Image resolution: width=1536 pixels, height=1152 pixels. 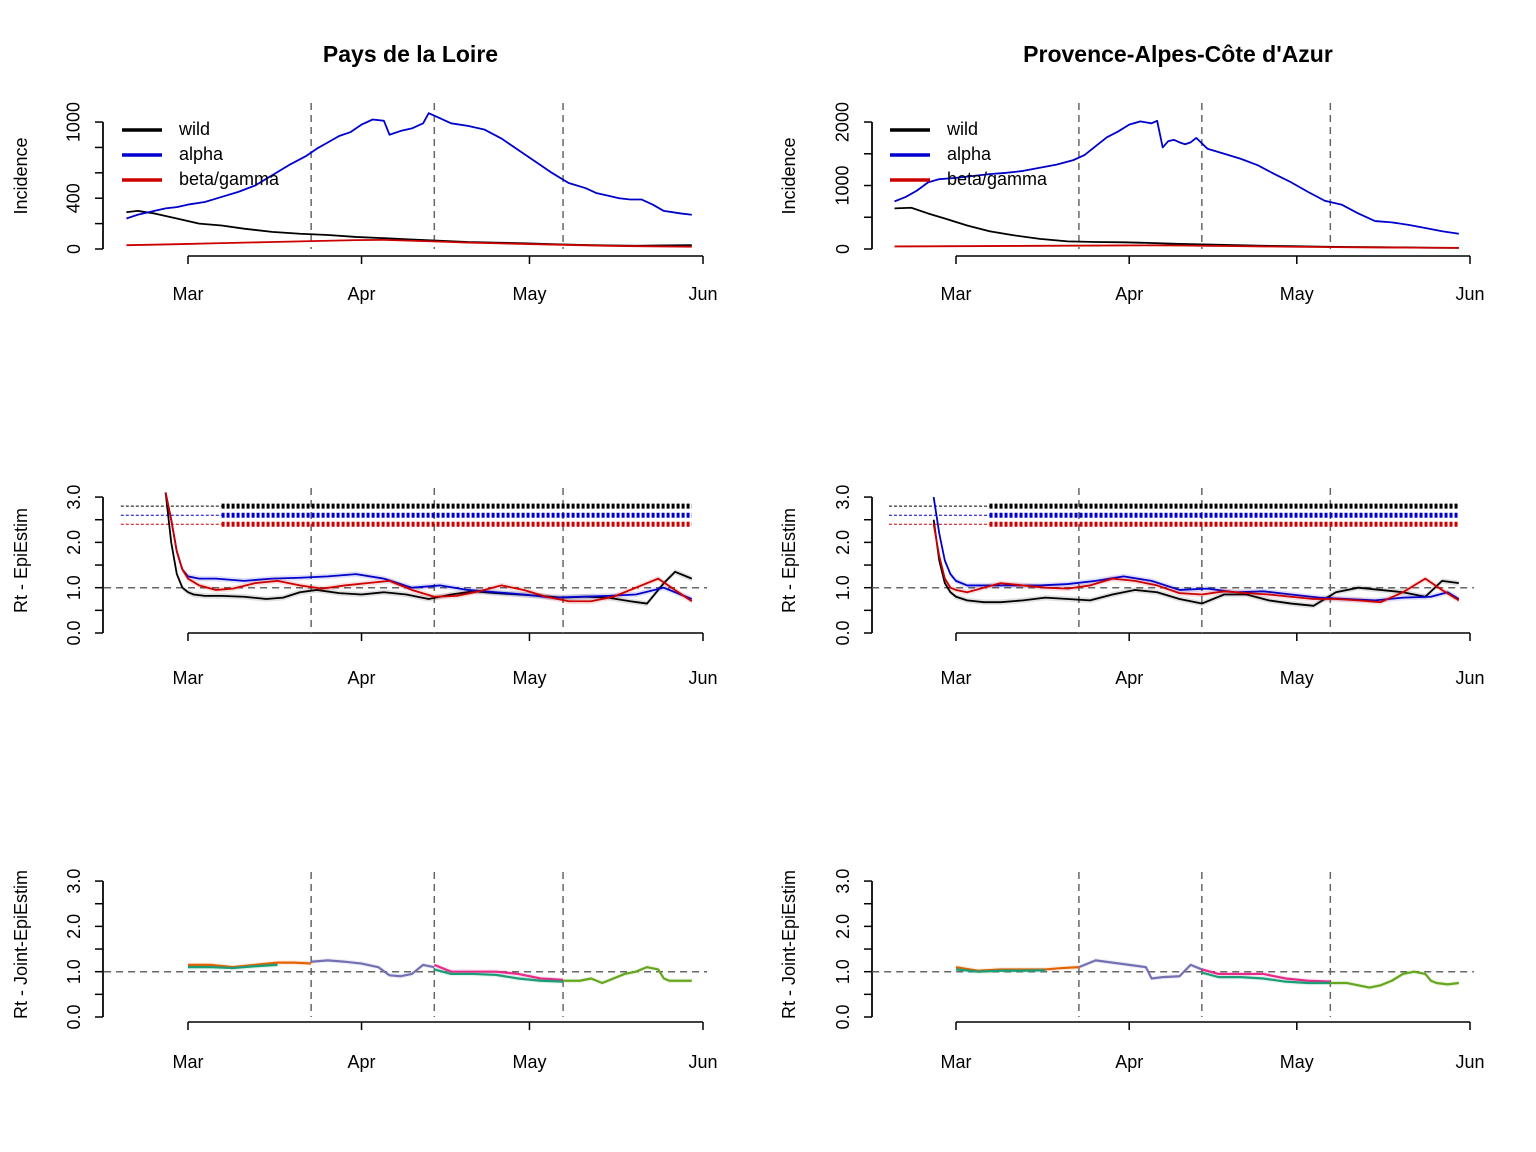 What do you see at coordinates (1178, 54) in the screenshot?
I see `panel-title: Provence-Alpes-Côte d'Azur` at bounding box center [1178, 54].